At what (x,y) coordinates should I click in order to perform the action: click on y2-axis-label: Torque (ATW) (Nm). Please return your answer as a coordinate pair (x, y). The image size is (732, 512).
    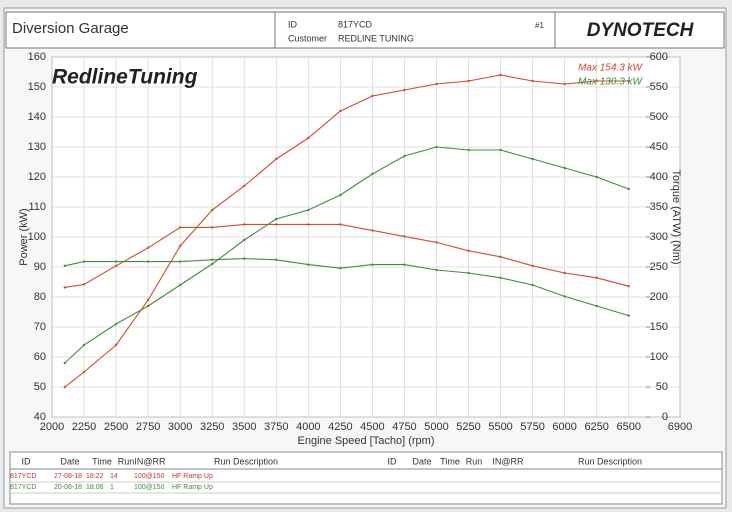
    Looking at the image, I should click on (676, 216).